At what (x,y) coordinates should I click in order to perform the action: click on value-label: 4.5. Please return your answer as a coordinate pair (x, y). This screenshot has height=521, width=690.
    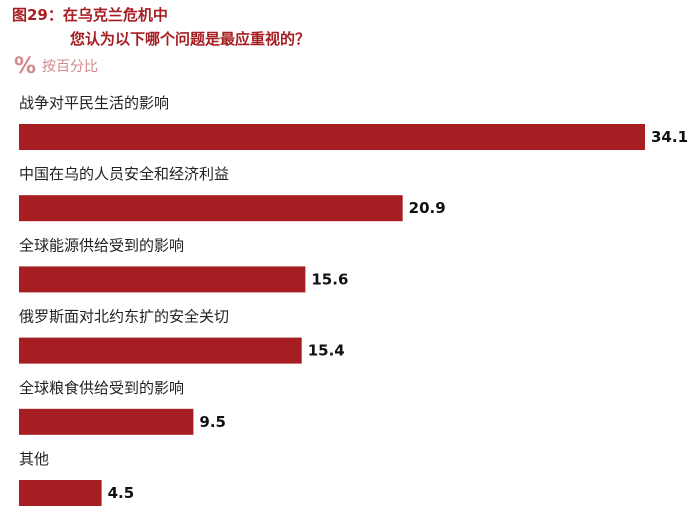
    Looking at the image, I should click on (121, 493).